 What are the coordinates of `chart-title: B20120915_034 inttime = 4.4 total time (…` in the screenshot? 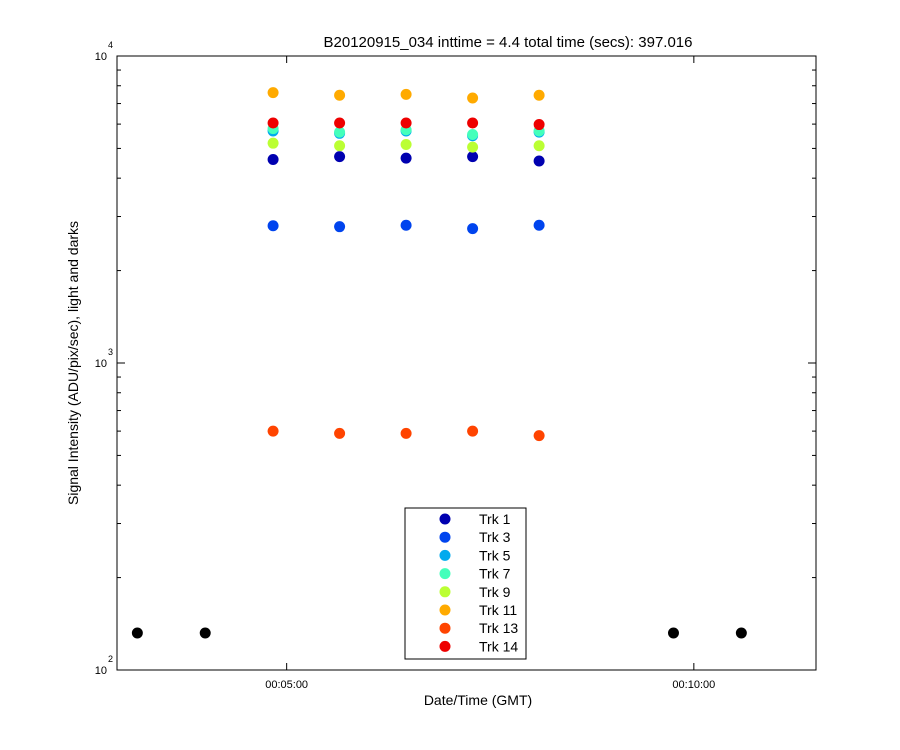 It's located at (508, 42).